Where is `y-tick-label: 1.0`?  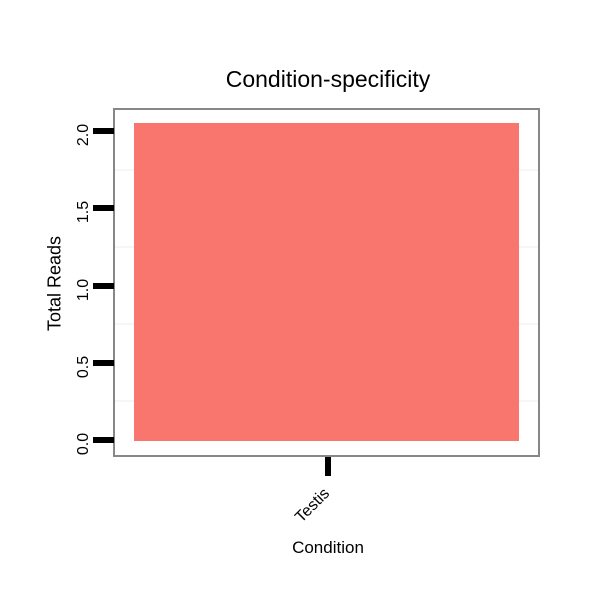
y-tick-label: 1.0 is located at coordinates (83, 289).